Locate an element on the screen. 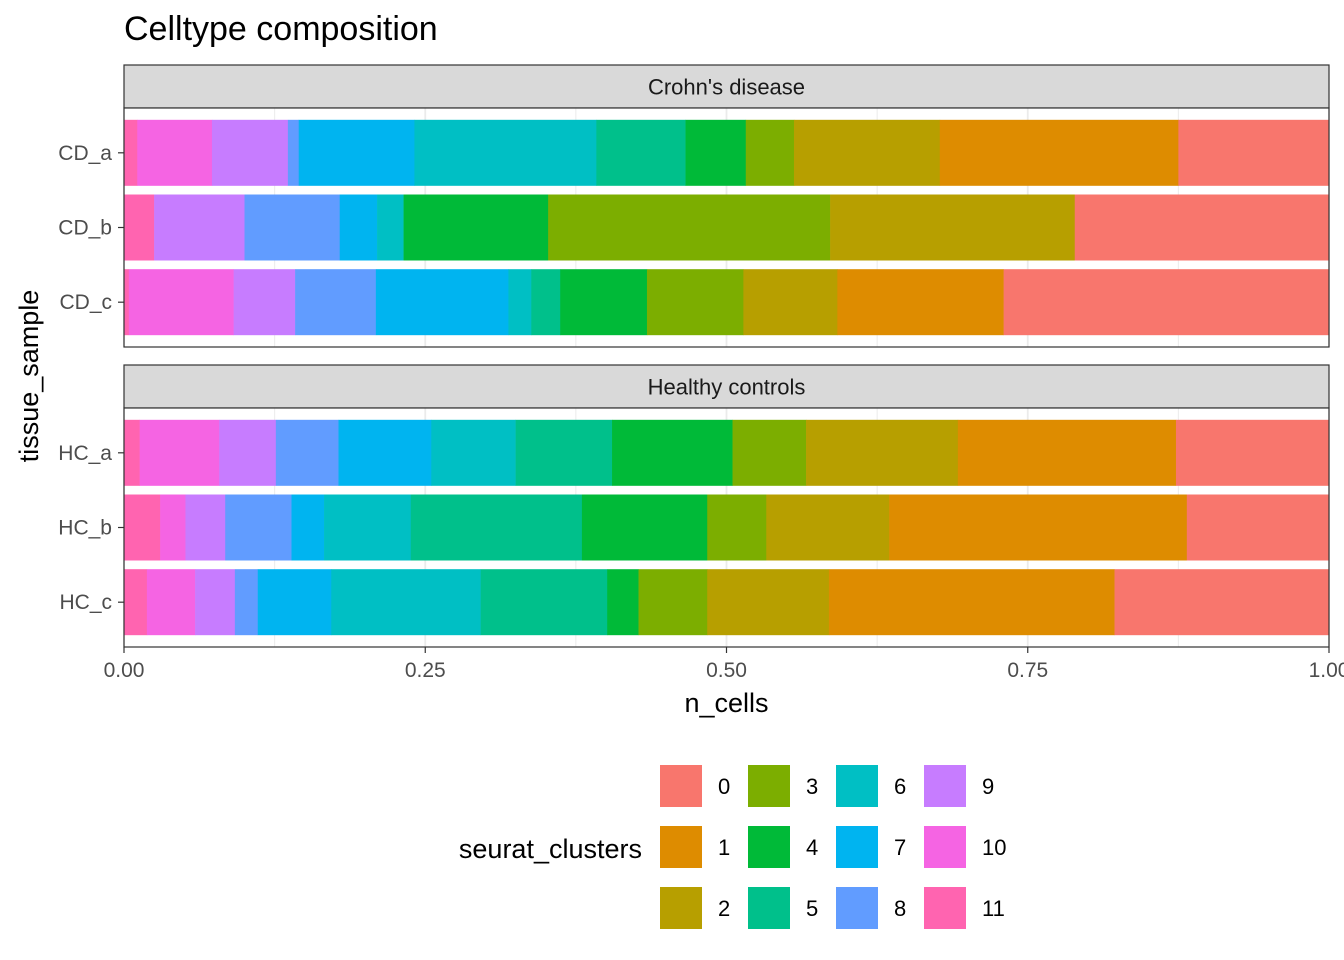 The height and width of the screenshot is (960, 1344). legend-label: 7 is located at coordinates (900, 847).